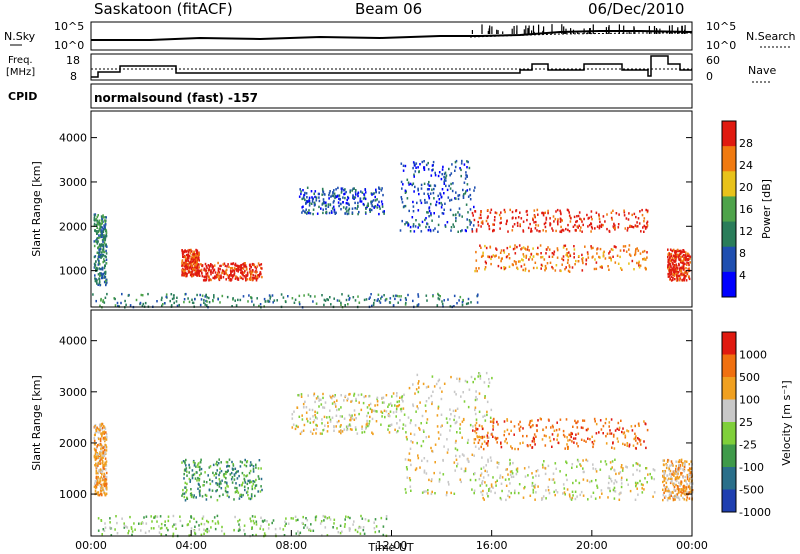 This screenshot has height=554, width=800. What do you see at coordinates (341, 201) in the screenshot?
I see `power-echo-region` at bounding box center [341, 201].